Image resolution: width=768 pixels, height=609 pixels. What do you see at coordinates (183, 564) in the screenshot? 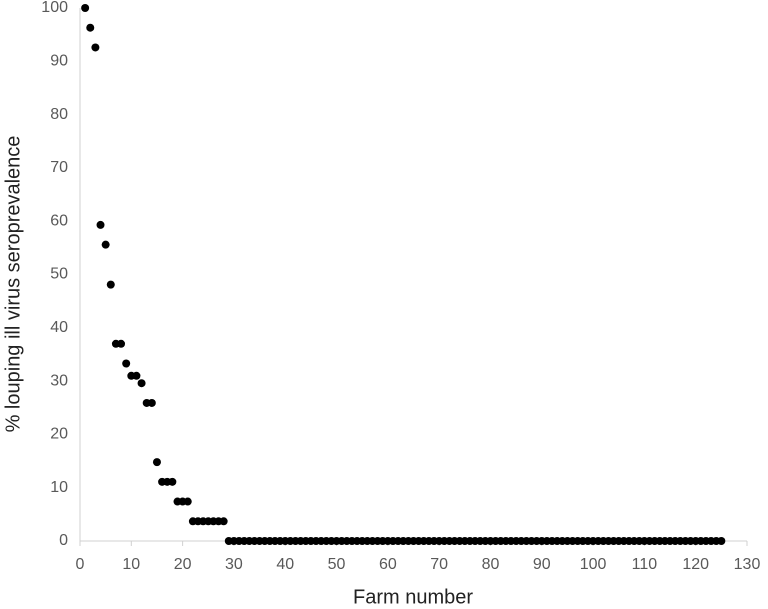
I see `x-tick-label: 20` at bounding box center [183, 564].